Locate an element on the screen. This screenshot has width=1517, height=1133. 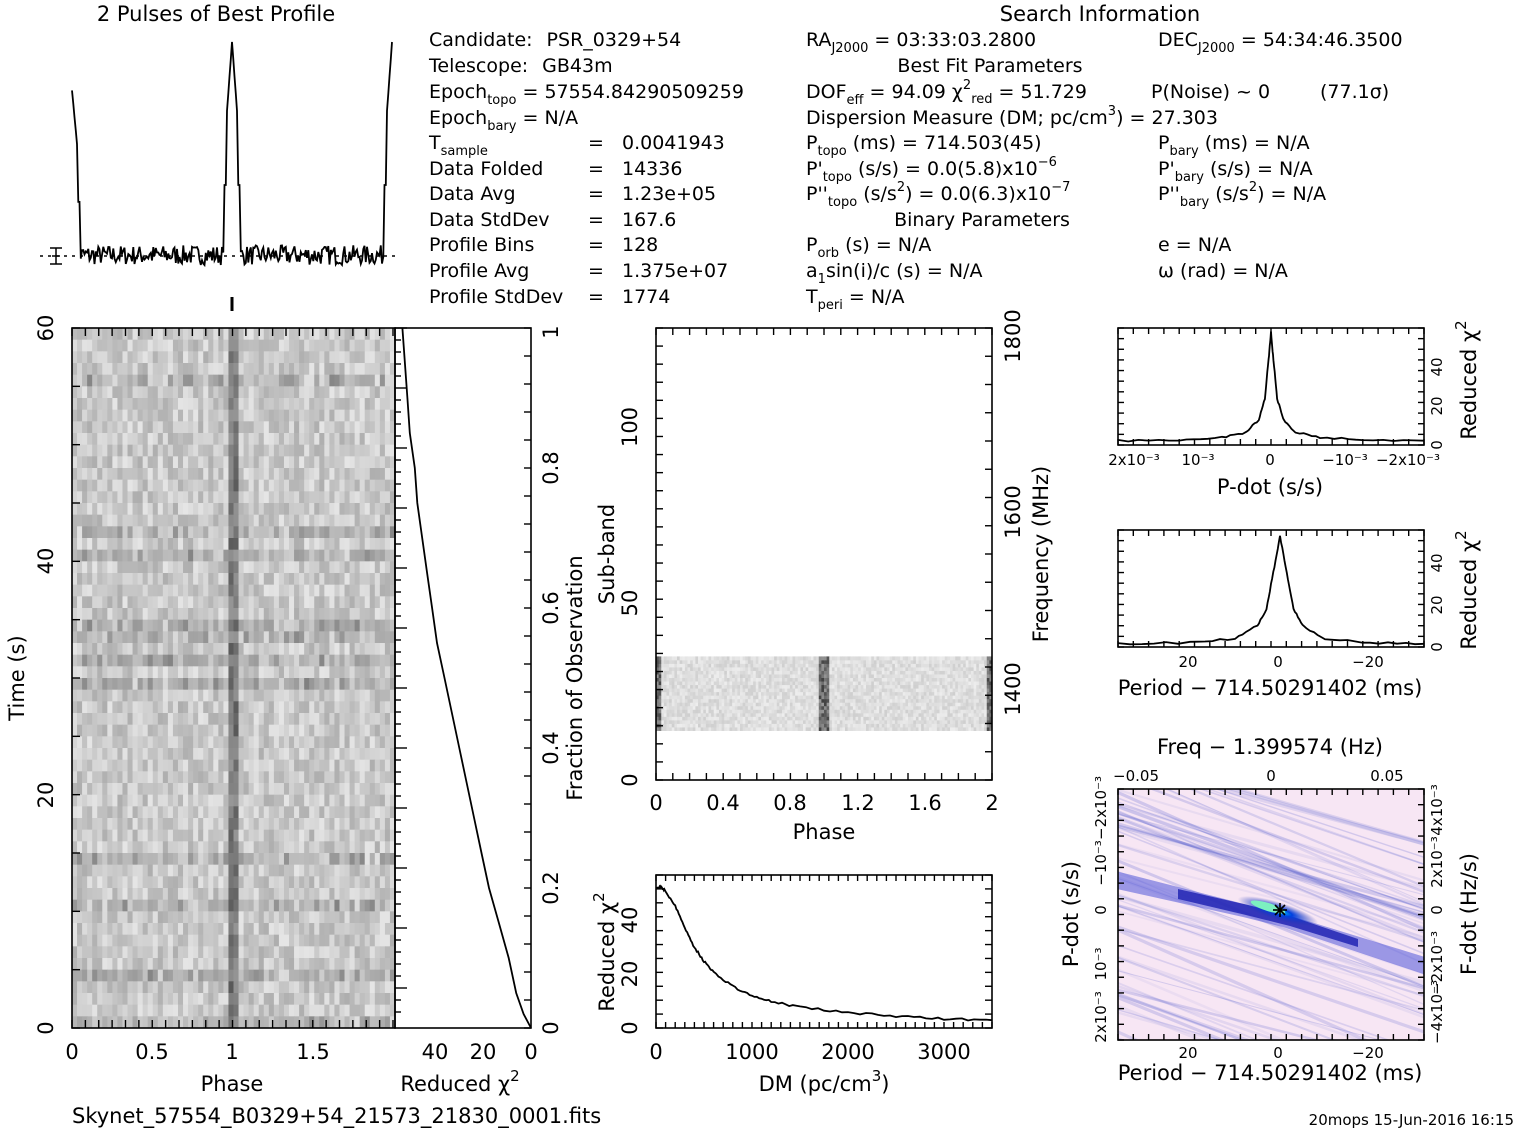
pdot-bary-value: N/A is located at coordinates (1296, 169).